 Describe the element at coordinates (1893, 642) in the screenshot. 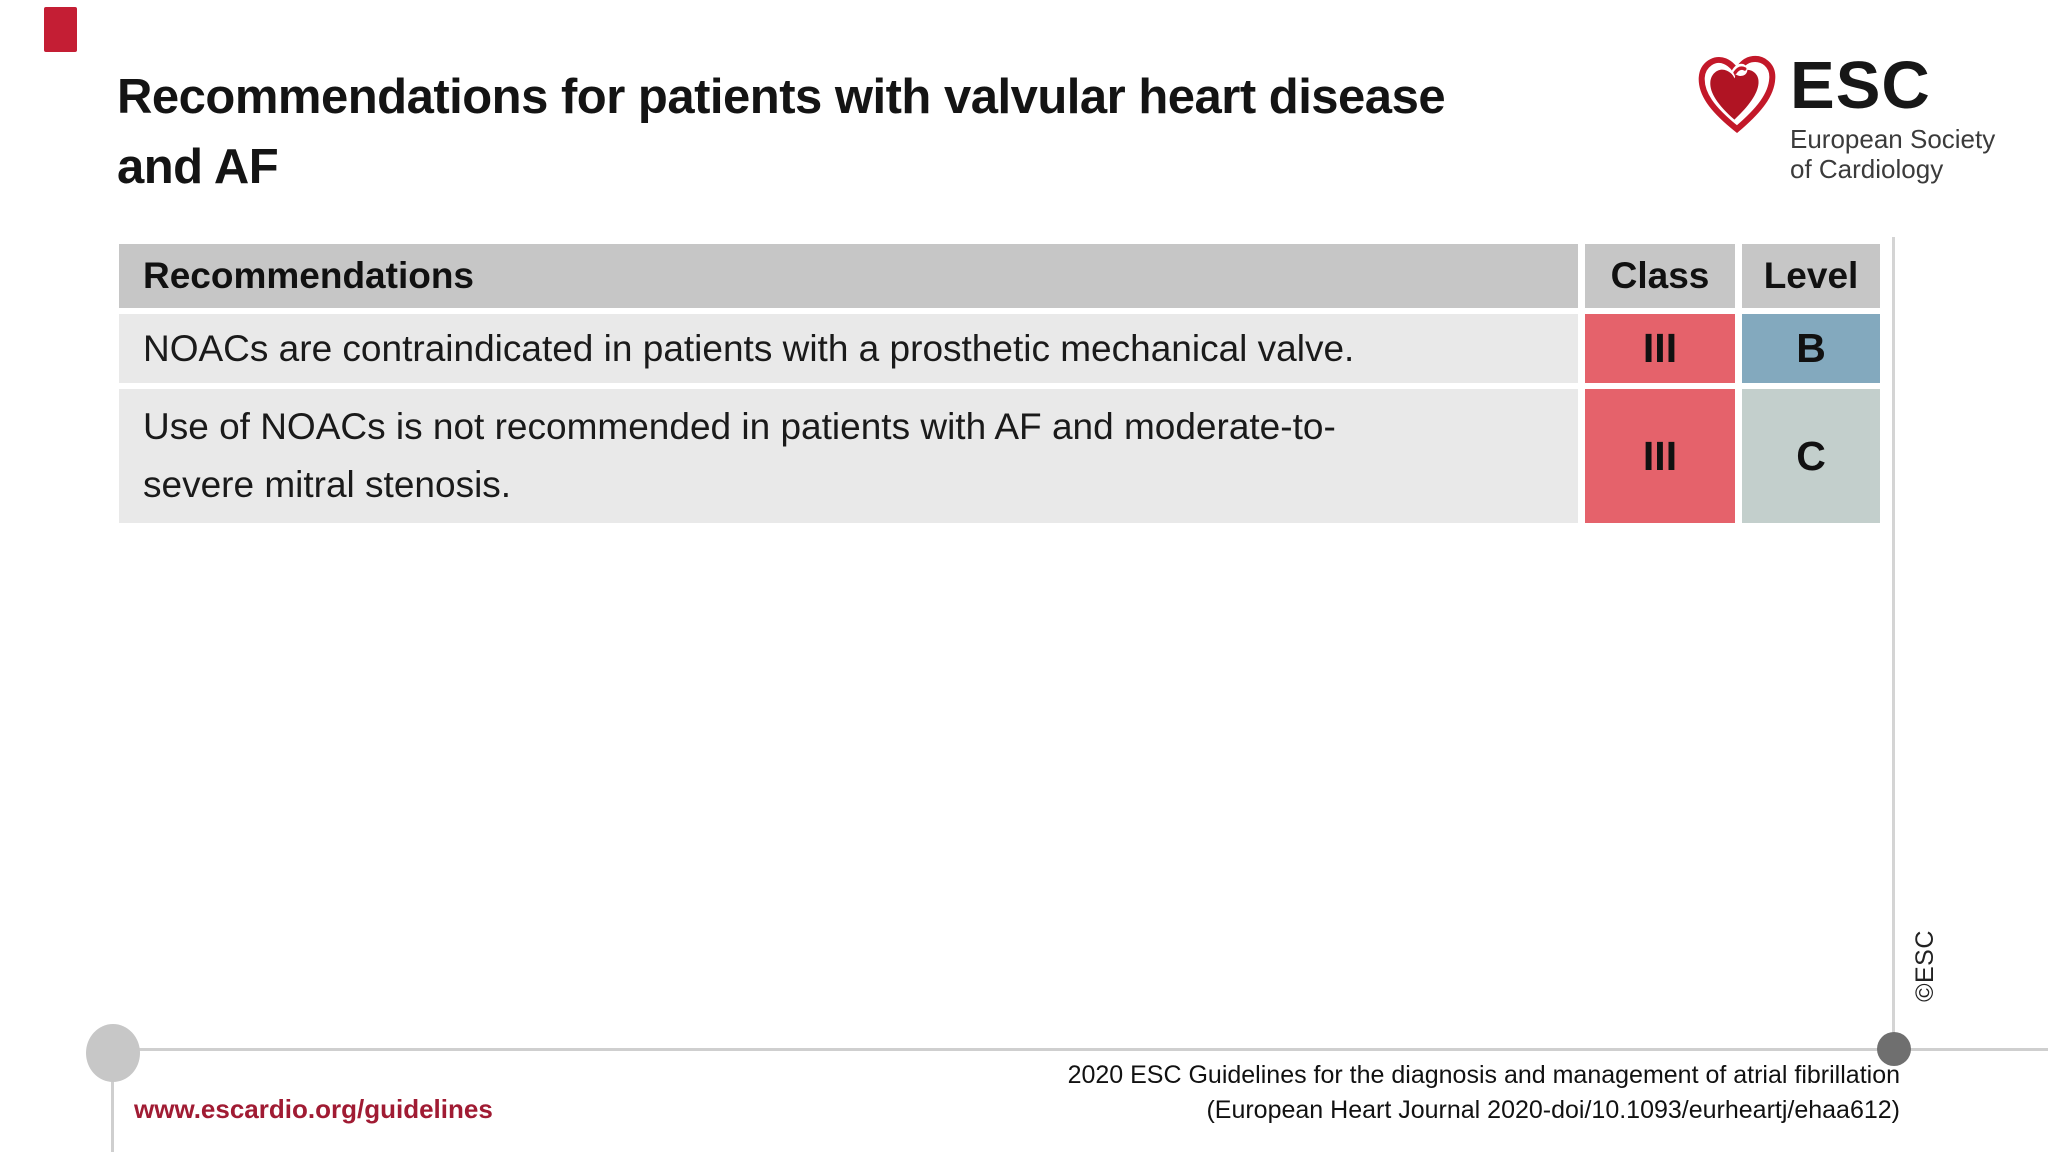

I see `right-vertical-rule` at that location.